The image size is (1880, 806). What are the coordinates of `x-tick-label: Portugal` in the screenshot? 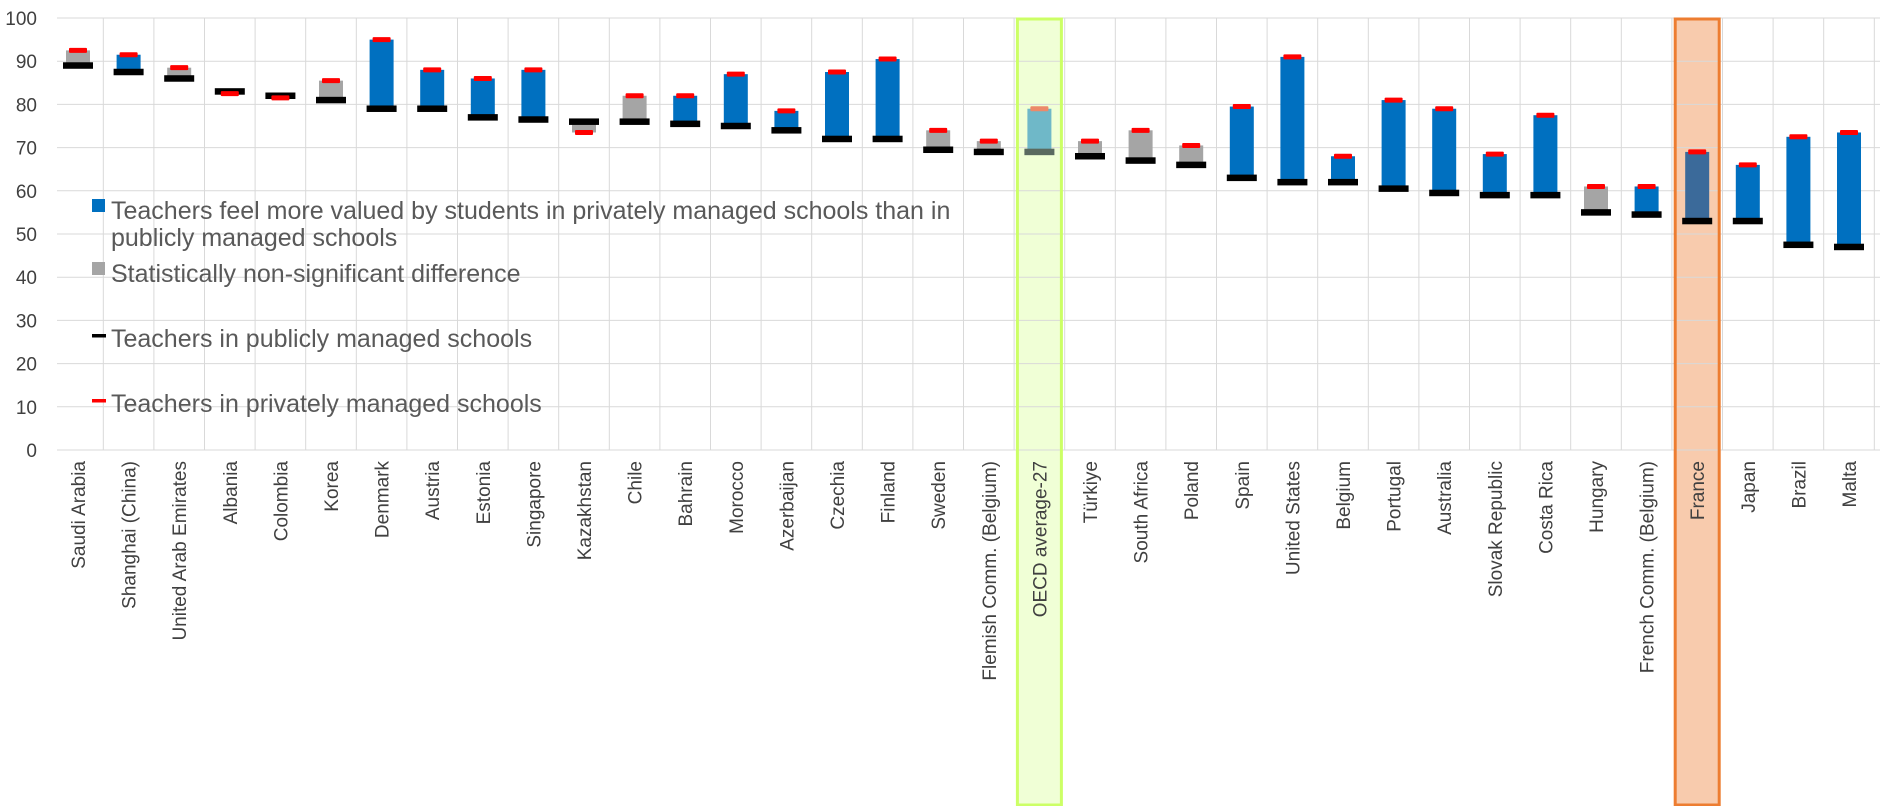 It's located at (1395, 496).